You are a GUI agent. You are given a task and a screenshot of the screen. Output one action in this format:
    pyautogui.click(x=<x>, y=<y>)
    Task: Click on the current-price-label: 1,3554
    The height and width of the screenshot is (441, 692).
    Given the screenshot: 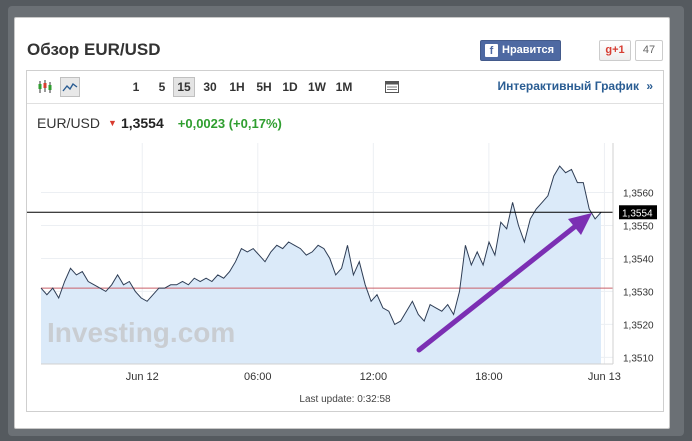 What is the action you would take?
    pyautogui.click(x=637, y=213)
    